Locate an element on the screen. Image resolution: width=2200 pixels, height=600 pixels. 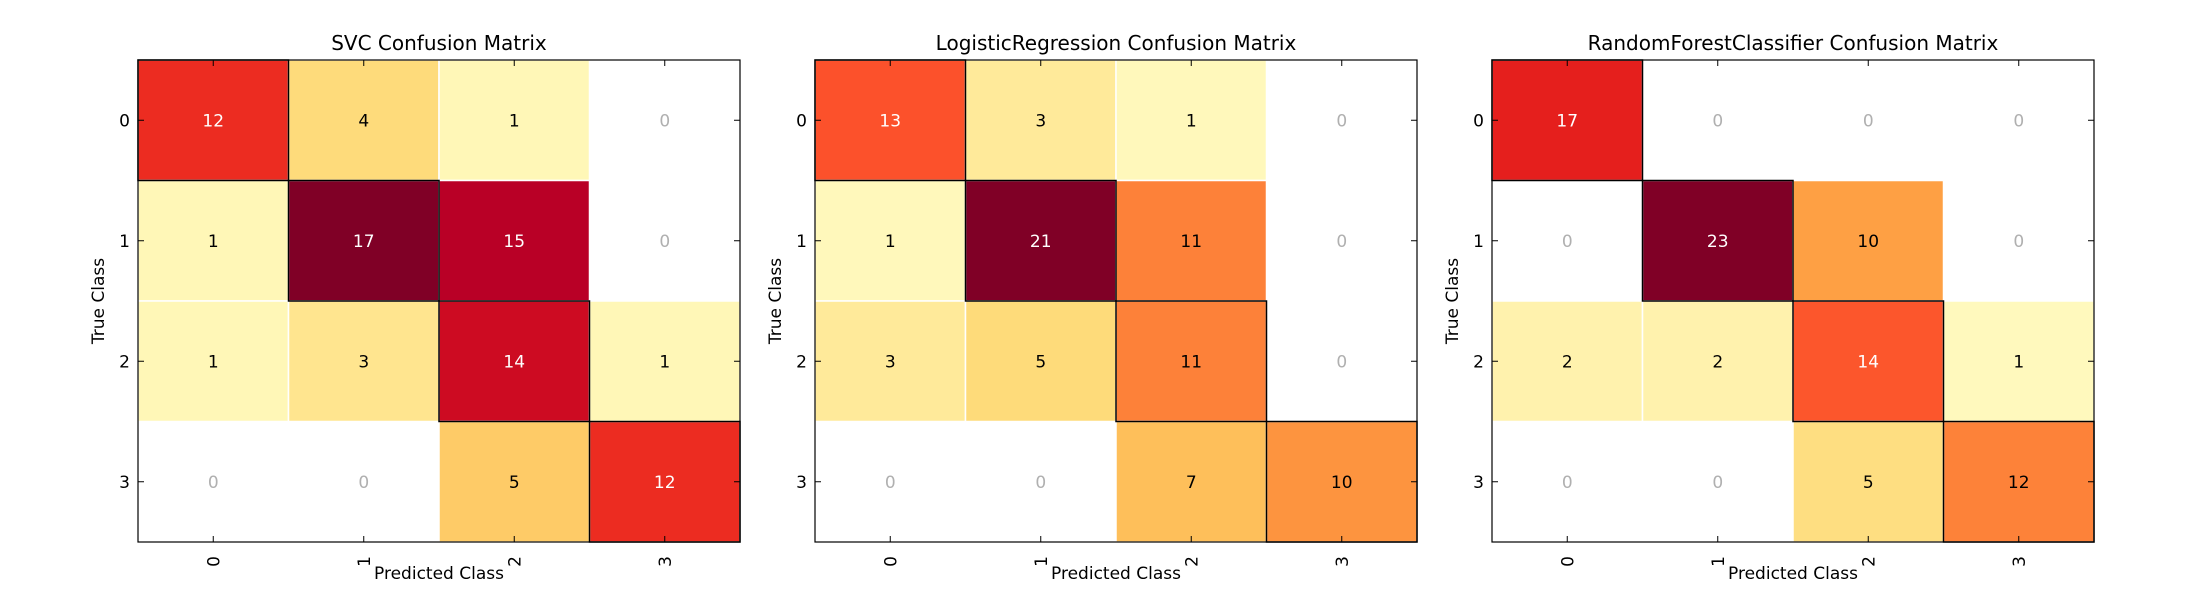
cell-value-label: 15 is located at coordinates (514, 242).